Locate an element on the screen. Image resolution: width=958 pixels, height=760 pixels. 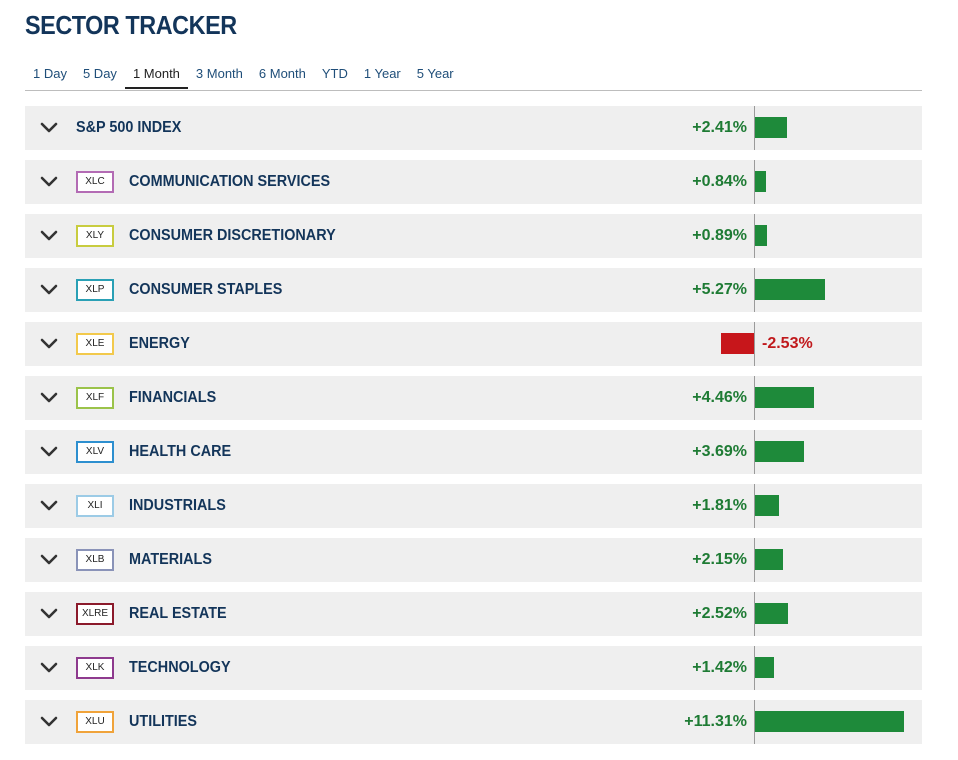
sector-name: FINANCIALS is located at coordinates (173, 397).